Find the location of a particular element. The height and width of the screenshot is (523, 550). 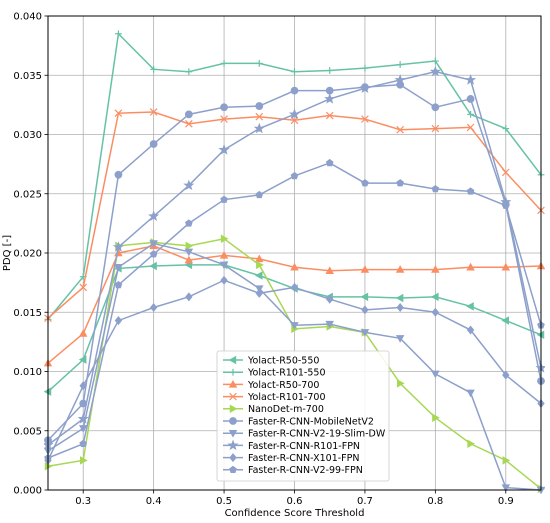

legend-label: Faster-R-CNN-R101-FPN is located at coordinates (304, 446).